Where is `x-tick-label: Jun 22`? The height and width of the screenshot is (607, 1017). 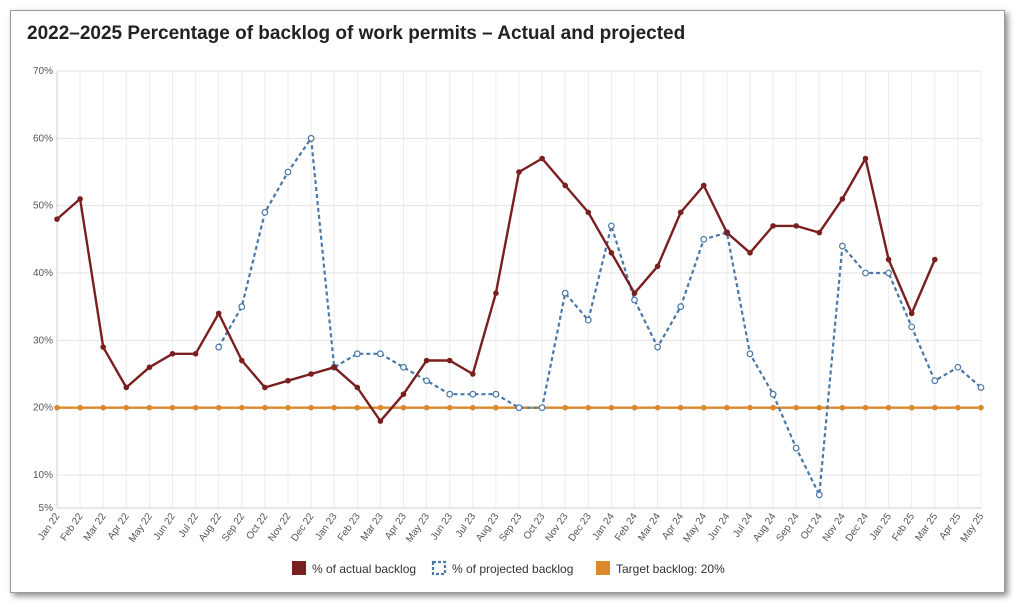 x-tick-label: Jun 22 is located at coordinates (165, 526).